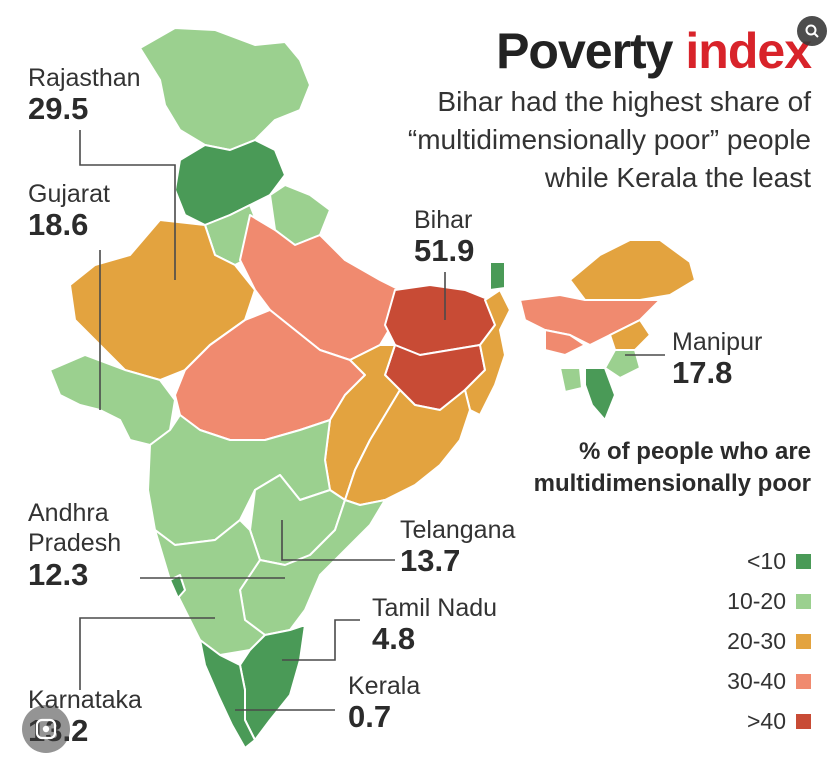 This screenshot has width=833, height=782. I want to click on region-meghalaya, so click(565, 342).